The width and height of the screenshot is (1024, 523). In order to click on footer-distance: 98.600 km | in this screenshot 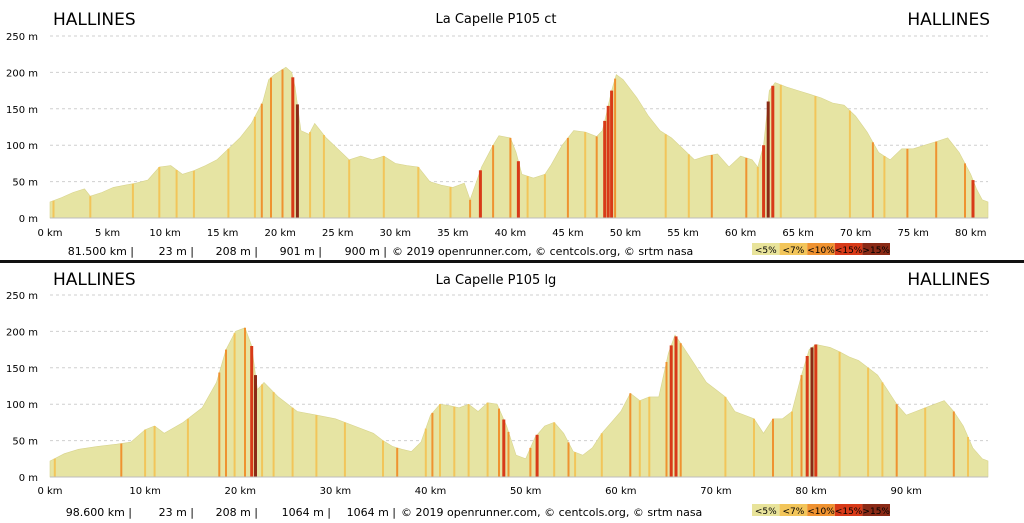, I will do `click(99, 512)`.